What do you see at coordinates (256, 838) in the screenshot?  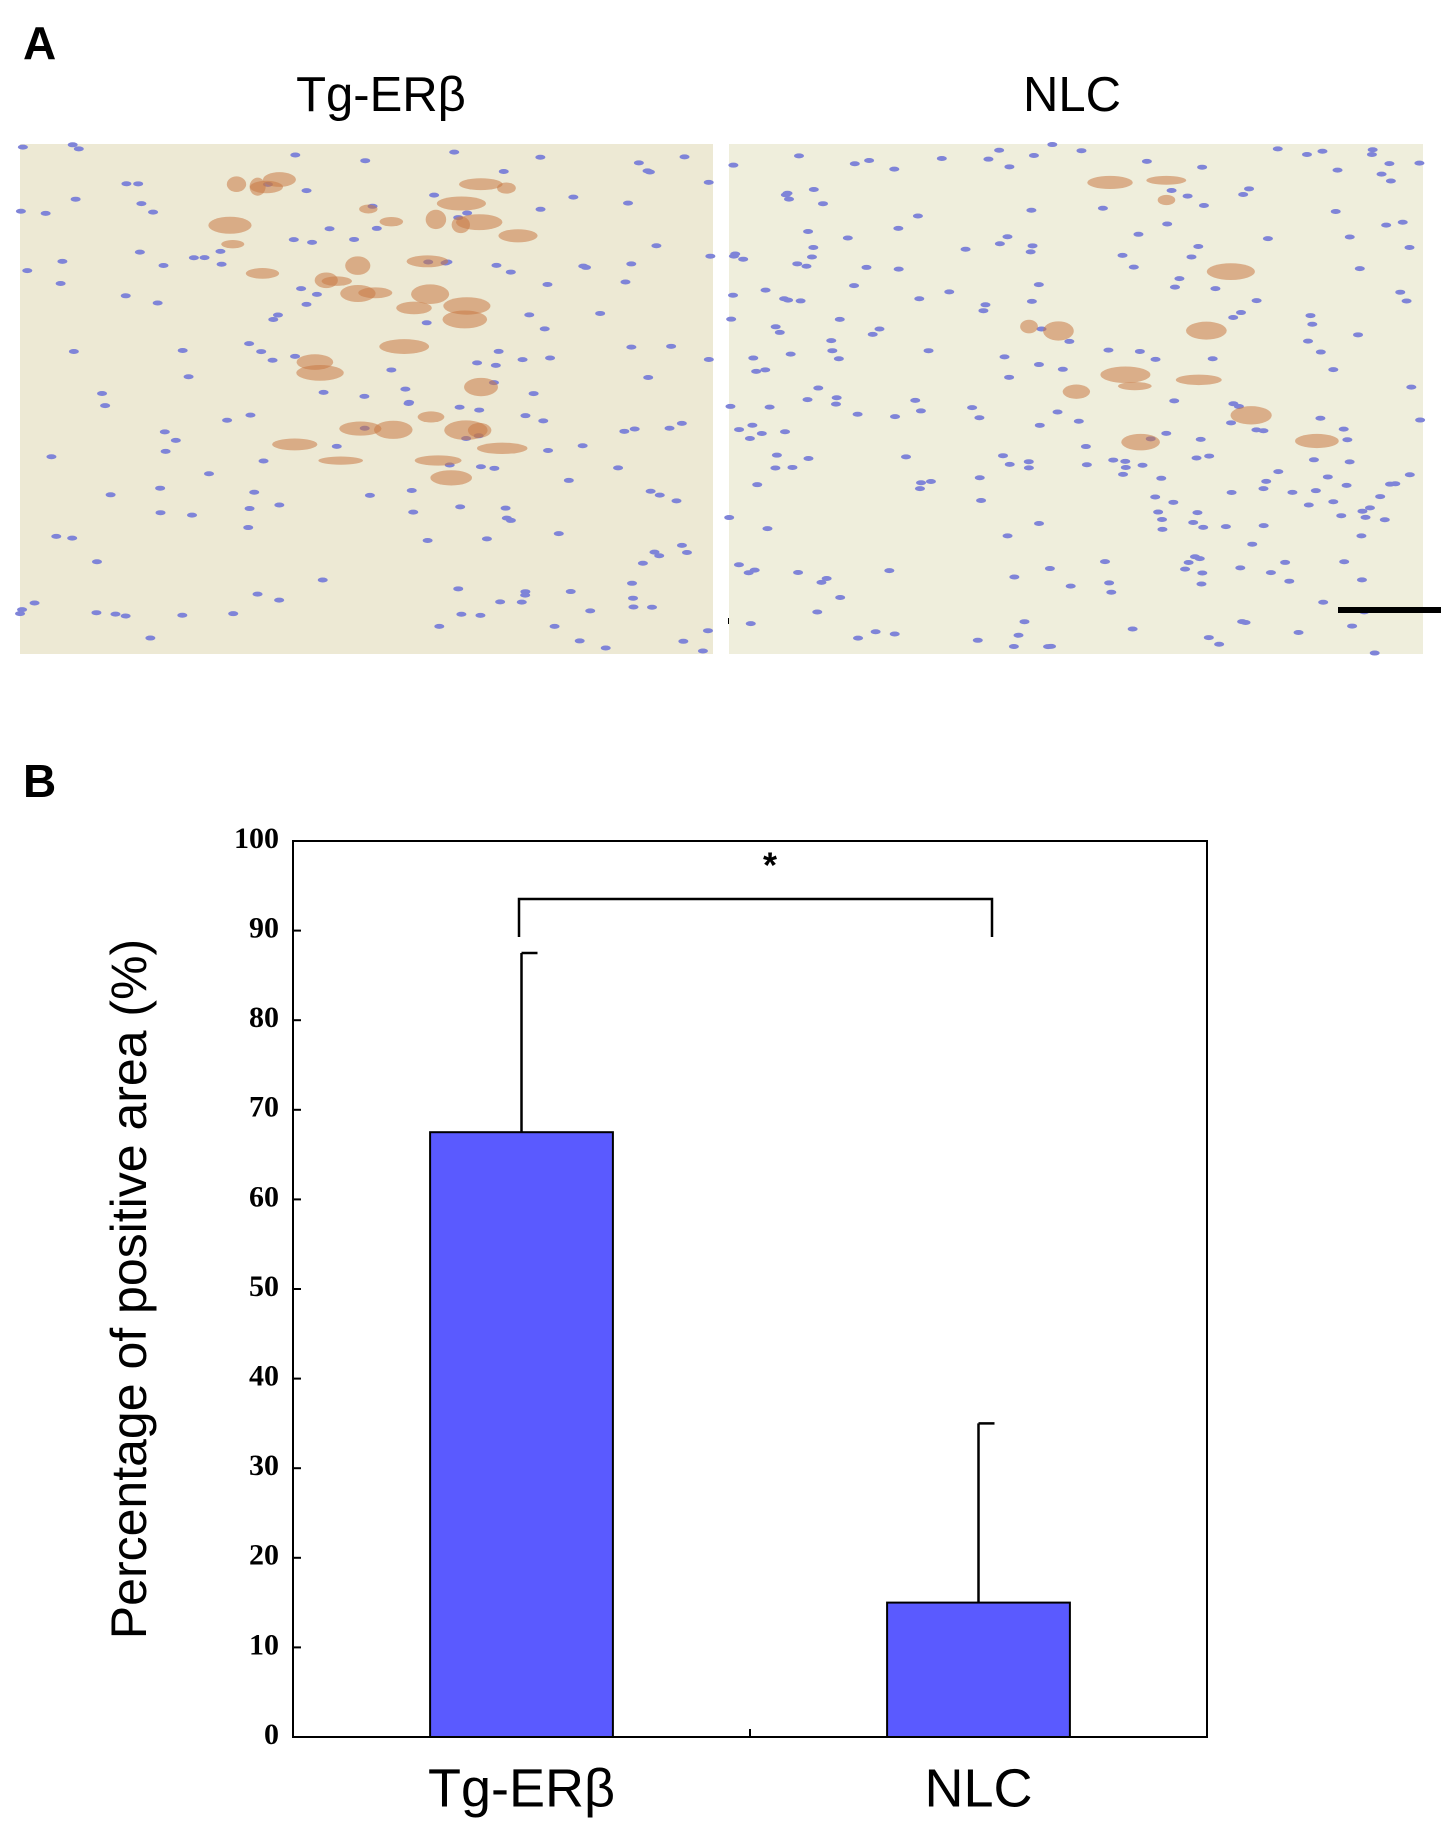 I see `y-tick-label: 100` at bounding box center [256, 838].